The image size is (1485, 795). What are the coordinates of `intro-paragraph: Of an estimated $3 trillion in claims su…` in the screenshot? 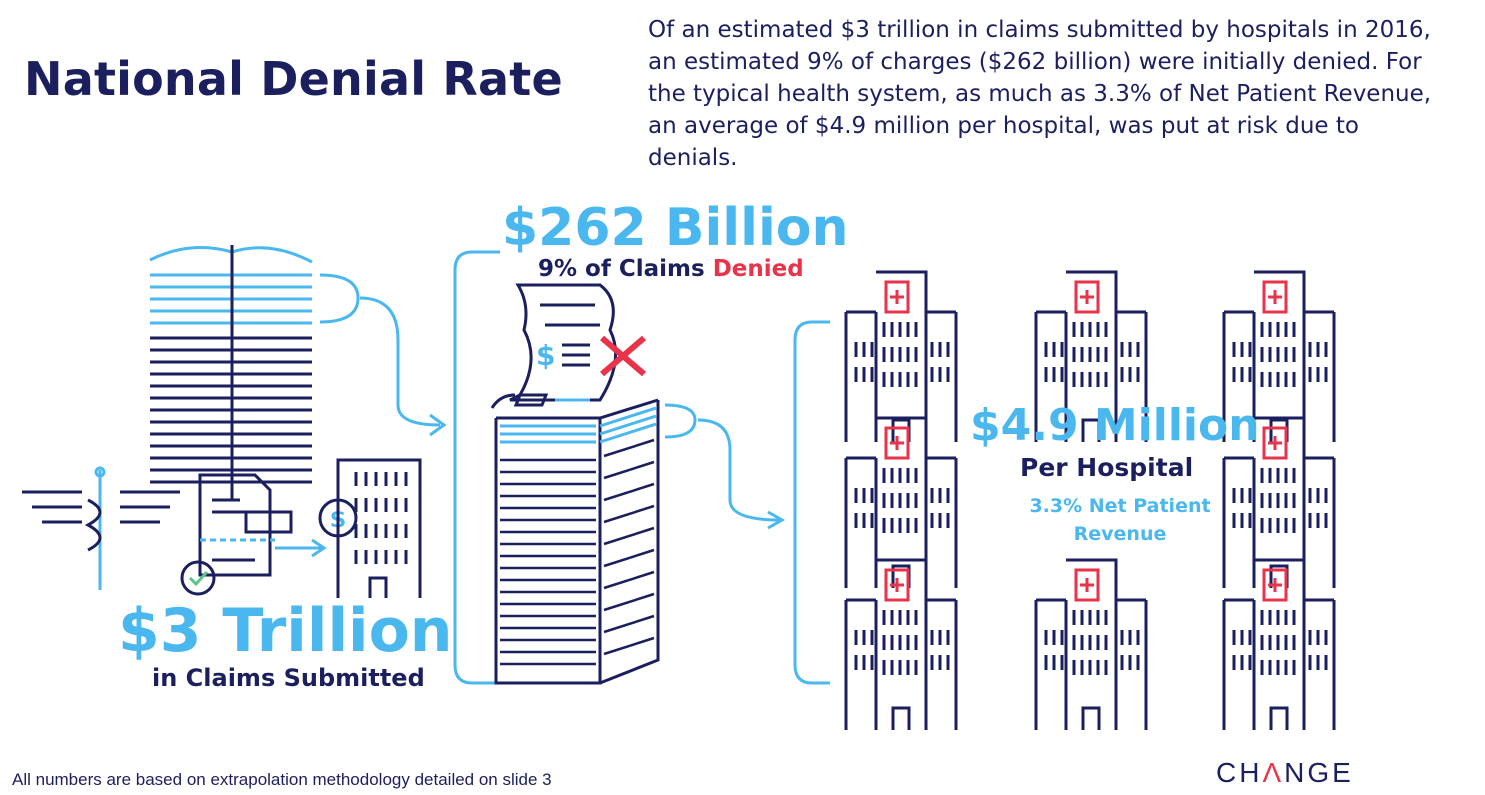 It's located at (1040, 94).